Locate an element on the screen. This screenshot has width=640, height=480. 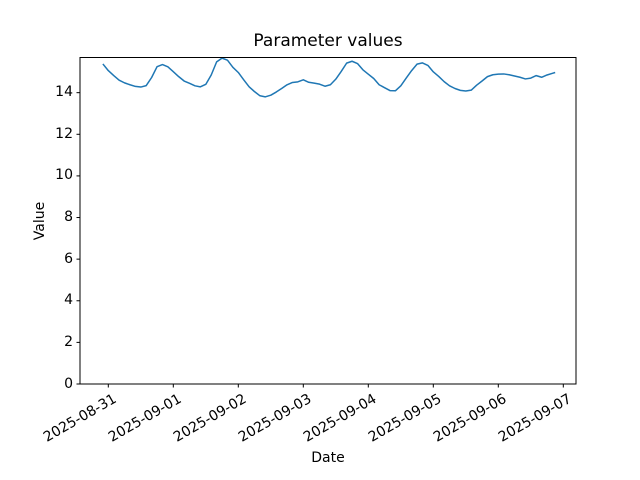
y-tick-label: 6 is located at coordinates (68, 258).